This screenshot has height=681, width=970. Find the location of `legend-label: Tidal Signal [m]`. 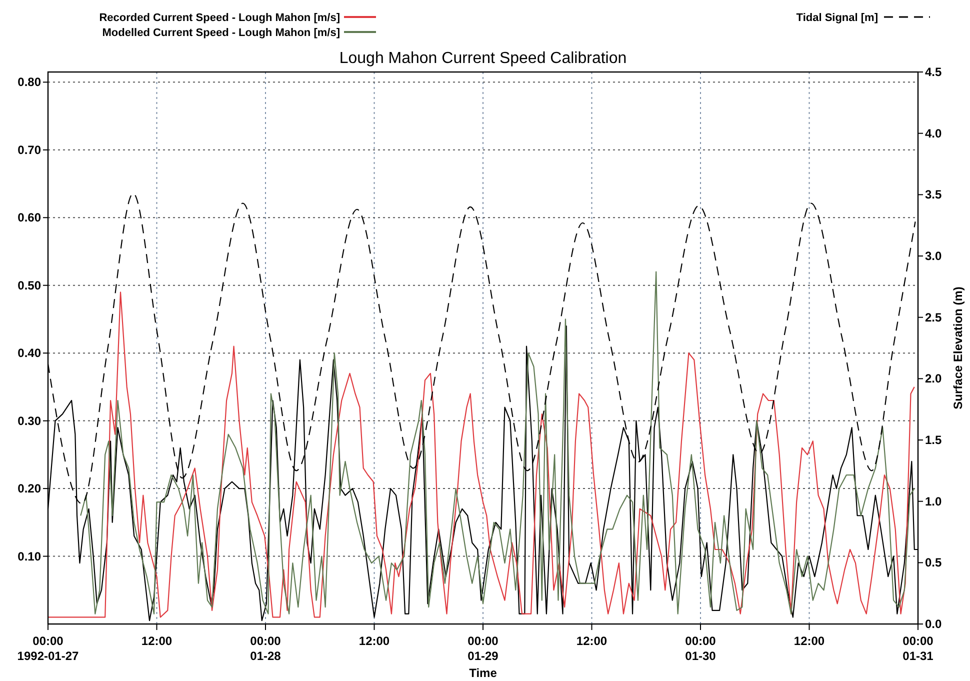

legend-label: Tidal Signal [m] is located at coordinates (837, 18).